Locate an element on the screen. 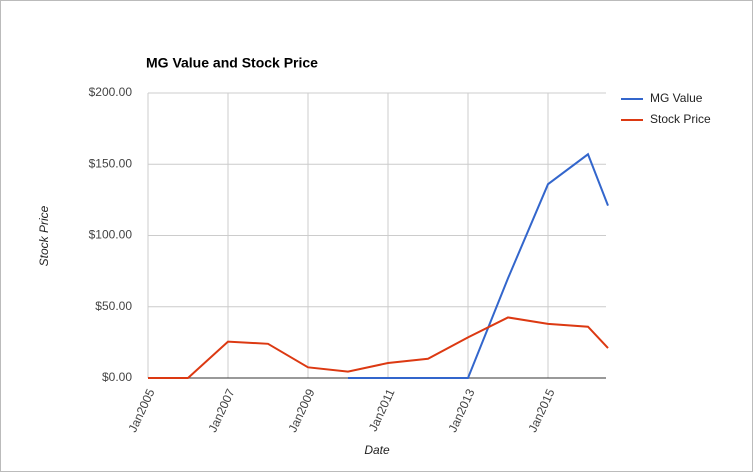 The width and height of the screenshot is (753, 472). y-tick-label: $100.00 is located at coordinates (111, 235).